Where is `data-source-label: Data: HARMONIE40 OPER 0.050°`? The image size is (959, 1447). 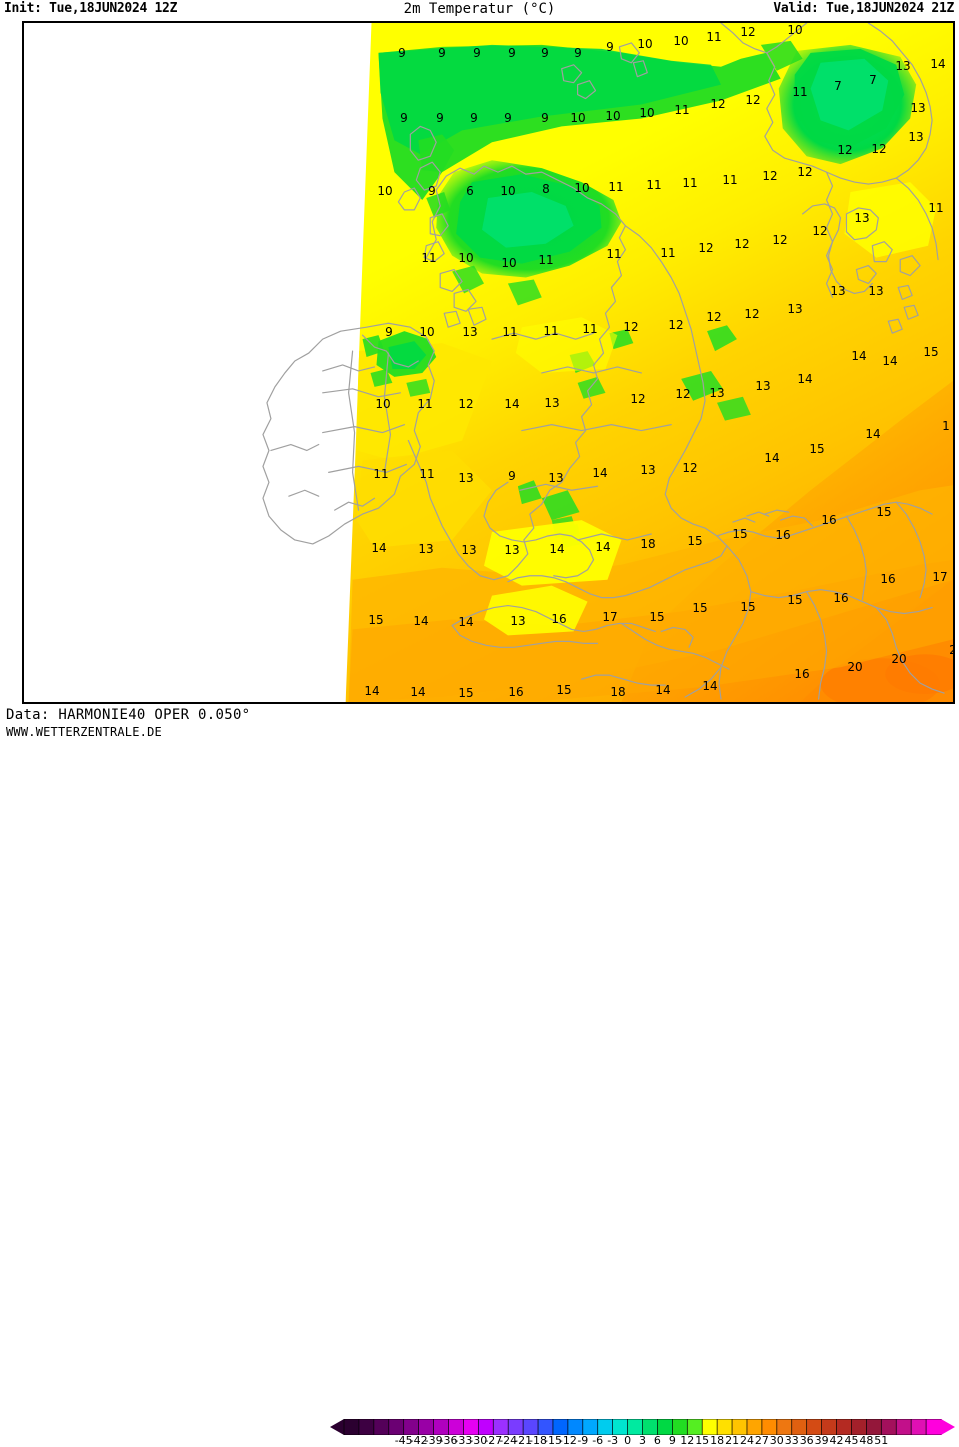
data-source-label: Data: HARMONIE40 OPER 0.050° is located at coordinates (128, 715).